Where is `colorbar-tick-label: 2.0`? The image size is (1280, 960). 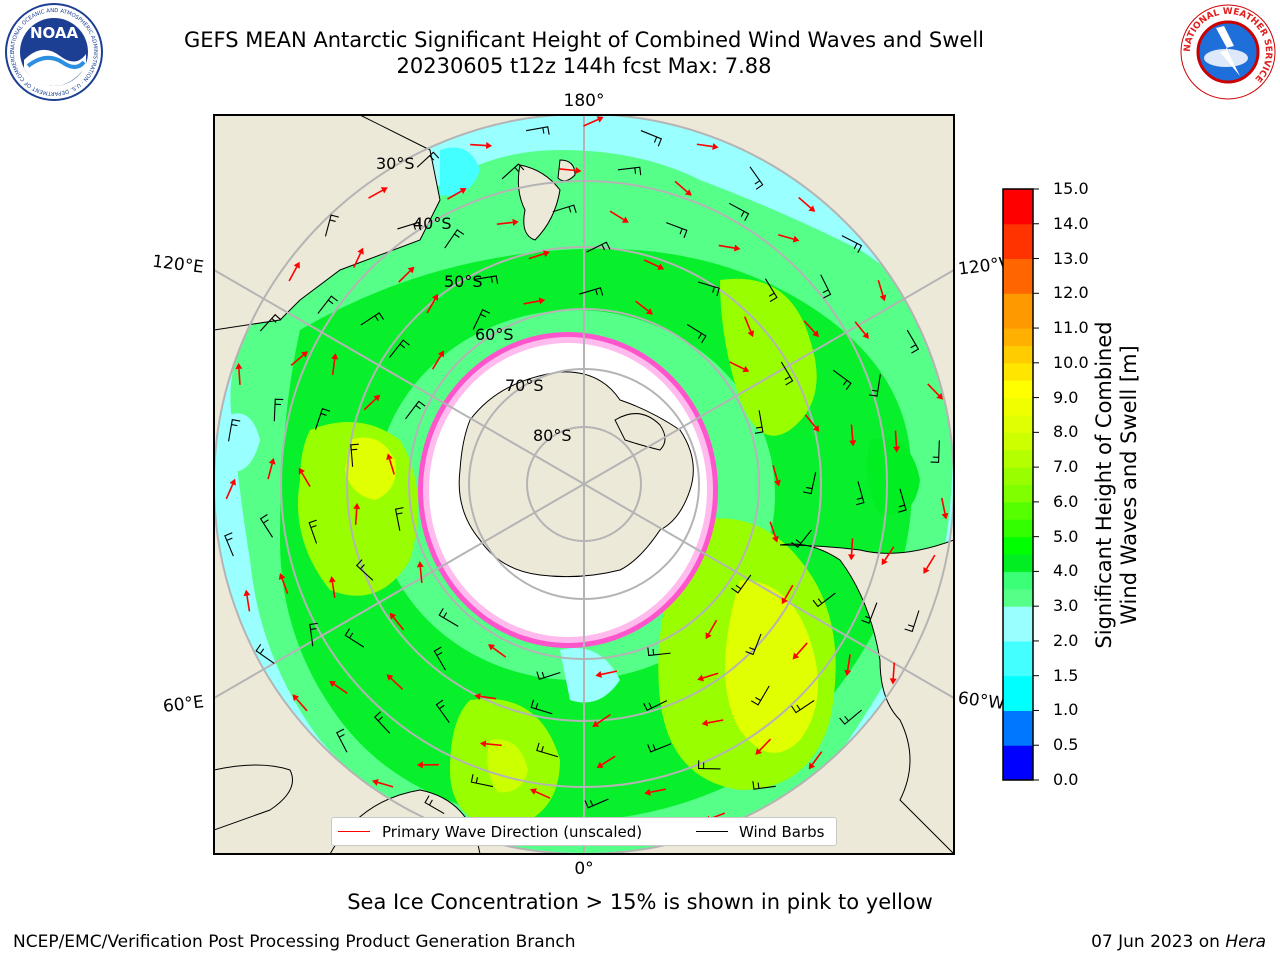 colorbar-tick-label: 2.0 is located at coordinates (1066, 640).